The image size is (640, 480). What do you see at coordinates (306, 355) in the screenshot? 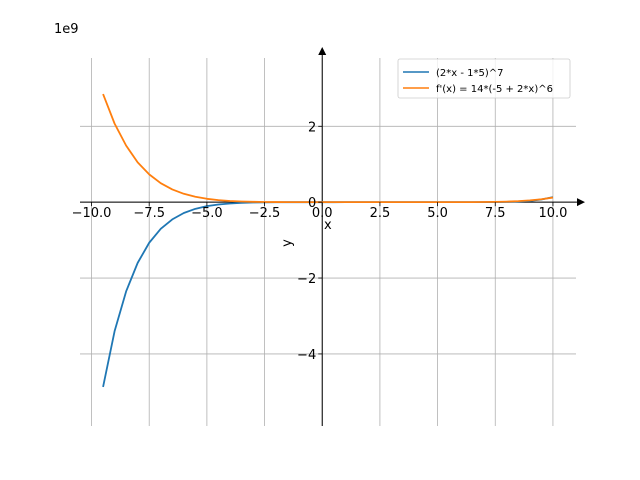
I see `y-tick-label: −4` at bounding box center [306, 355].